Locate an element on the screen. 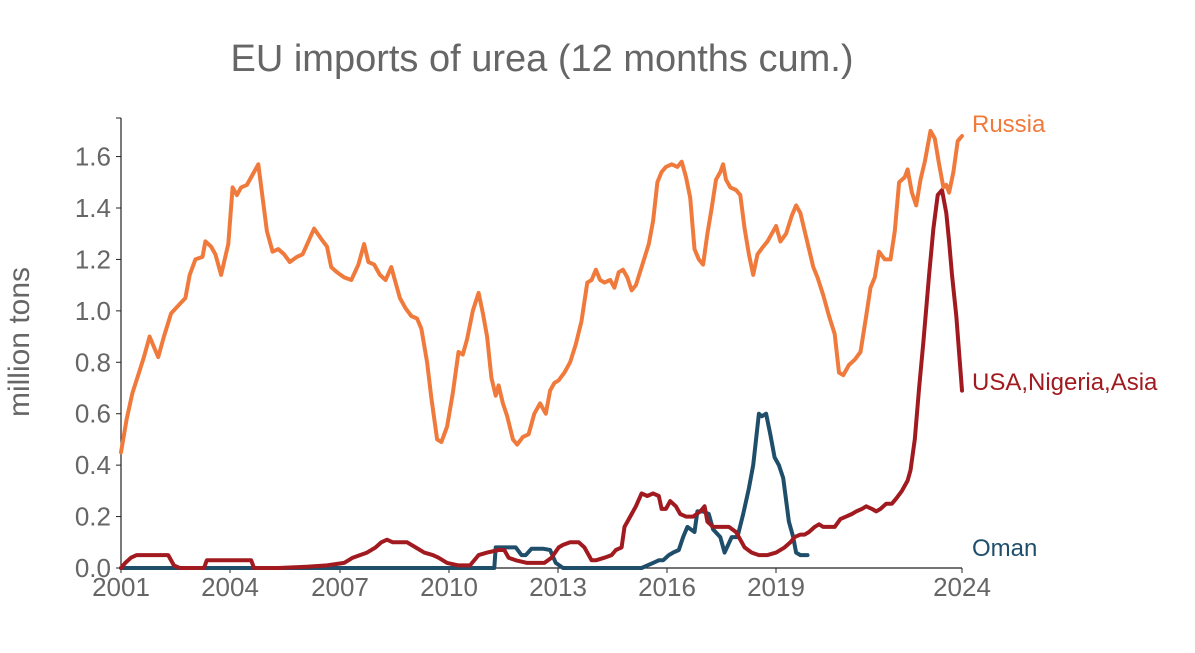 The width and height of the screenshot is (1195, 653). y-tick-label: 0.8 is located at coordinates (93, 362).